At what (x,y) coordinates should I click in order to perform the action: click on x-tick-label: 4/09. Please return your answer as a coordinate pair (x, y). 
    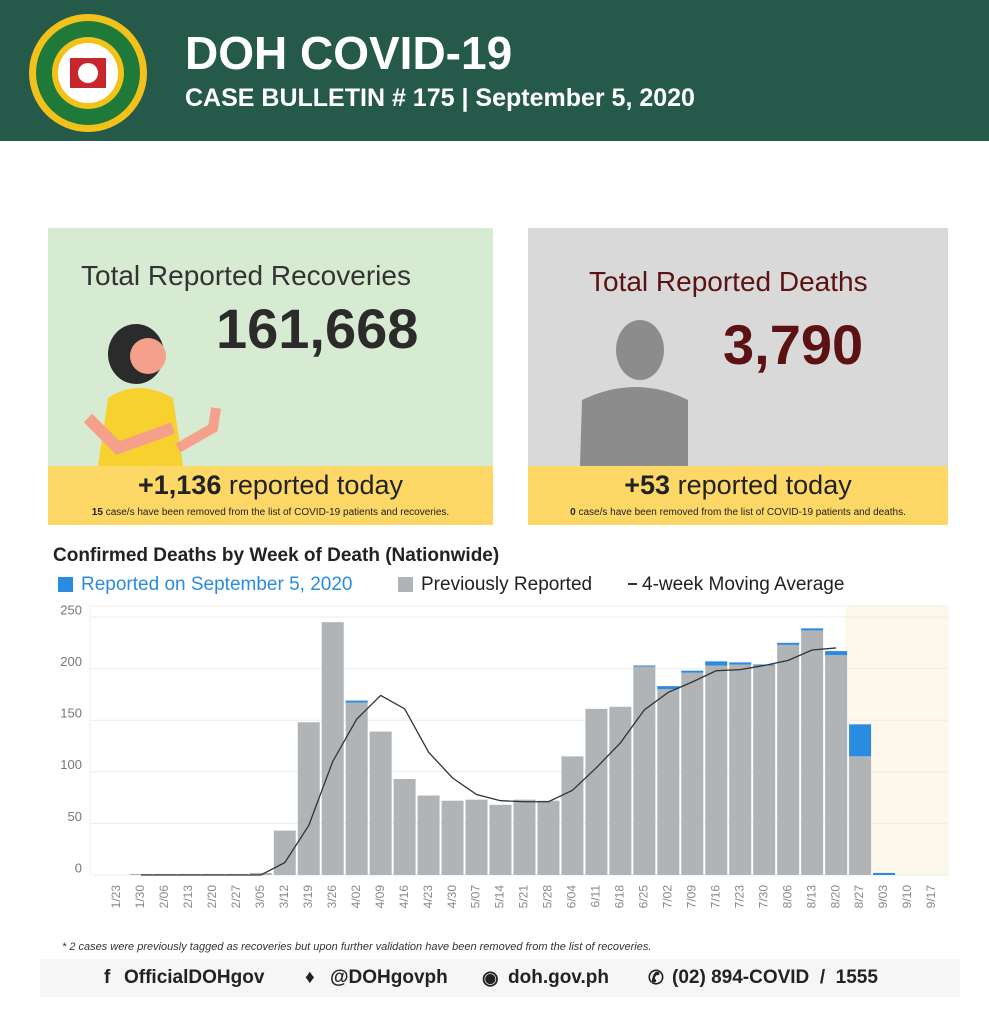
    Looking at the image, I should click on (380, 897).